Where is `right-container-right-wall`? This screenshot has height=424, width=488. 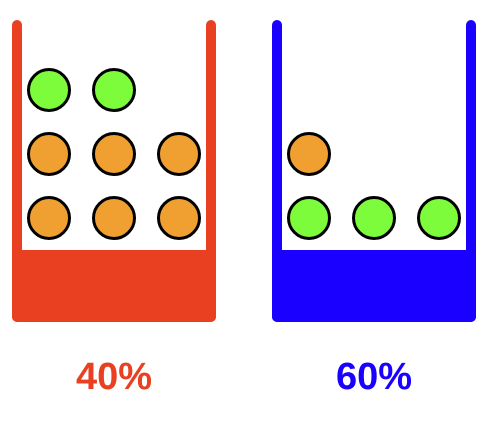
right-container-right-wall is located at coordinates (471, 171).